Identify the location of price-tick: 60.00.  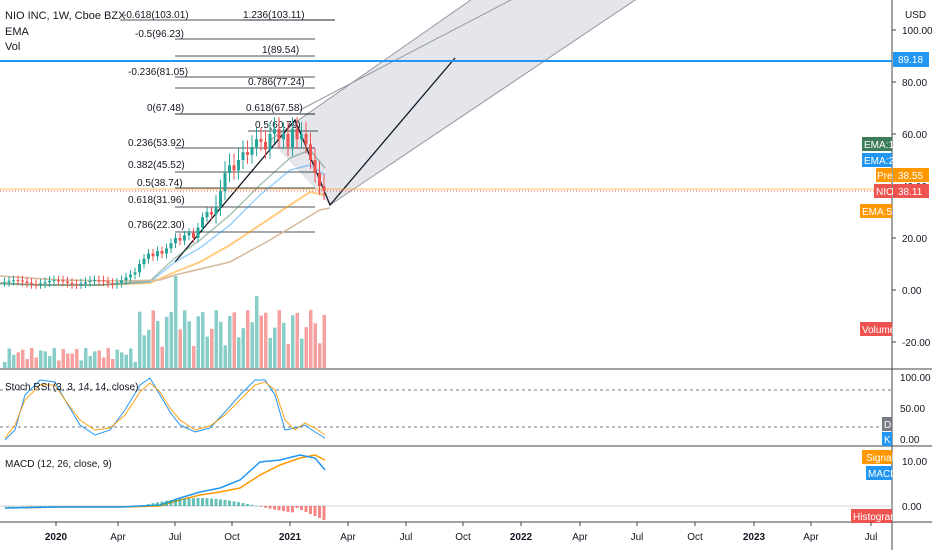
(914, 135).